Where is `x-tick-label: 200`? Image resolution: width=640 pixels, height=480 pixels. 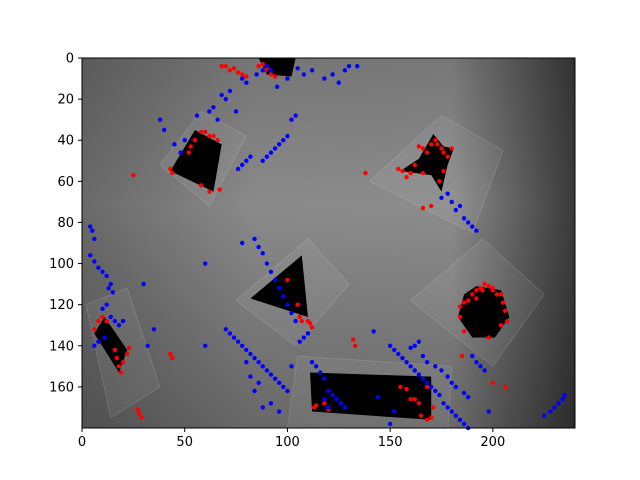
x-tick-label: 200 is located at coordinates (492, 442).